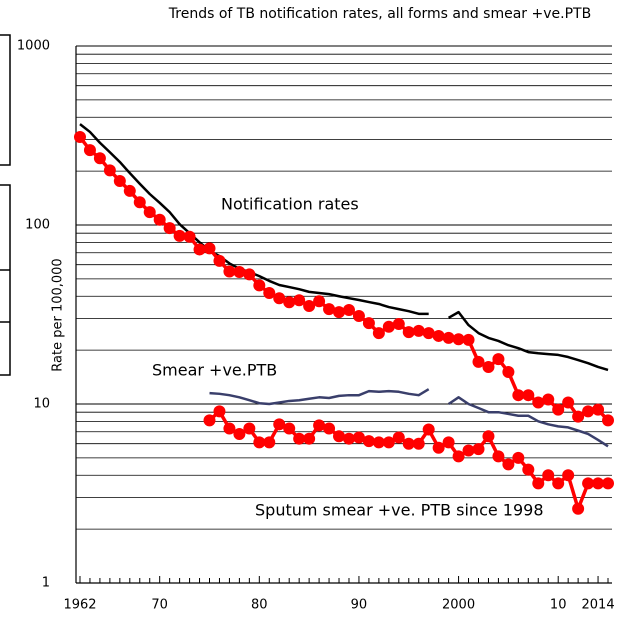 This screenshot has width=630, height=618. Describe the element at coordinates (598, 605) in the screenshot. I see `x-tick-label: 2014` at that location.